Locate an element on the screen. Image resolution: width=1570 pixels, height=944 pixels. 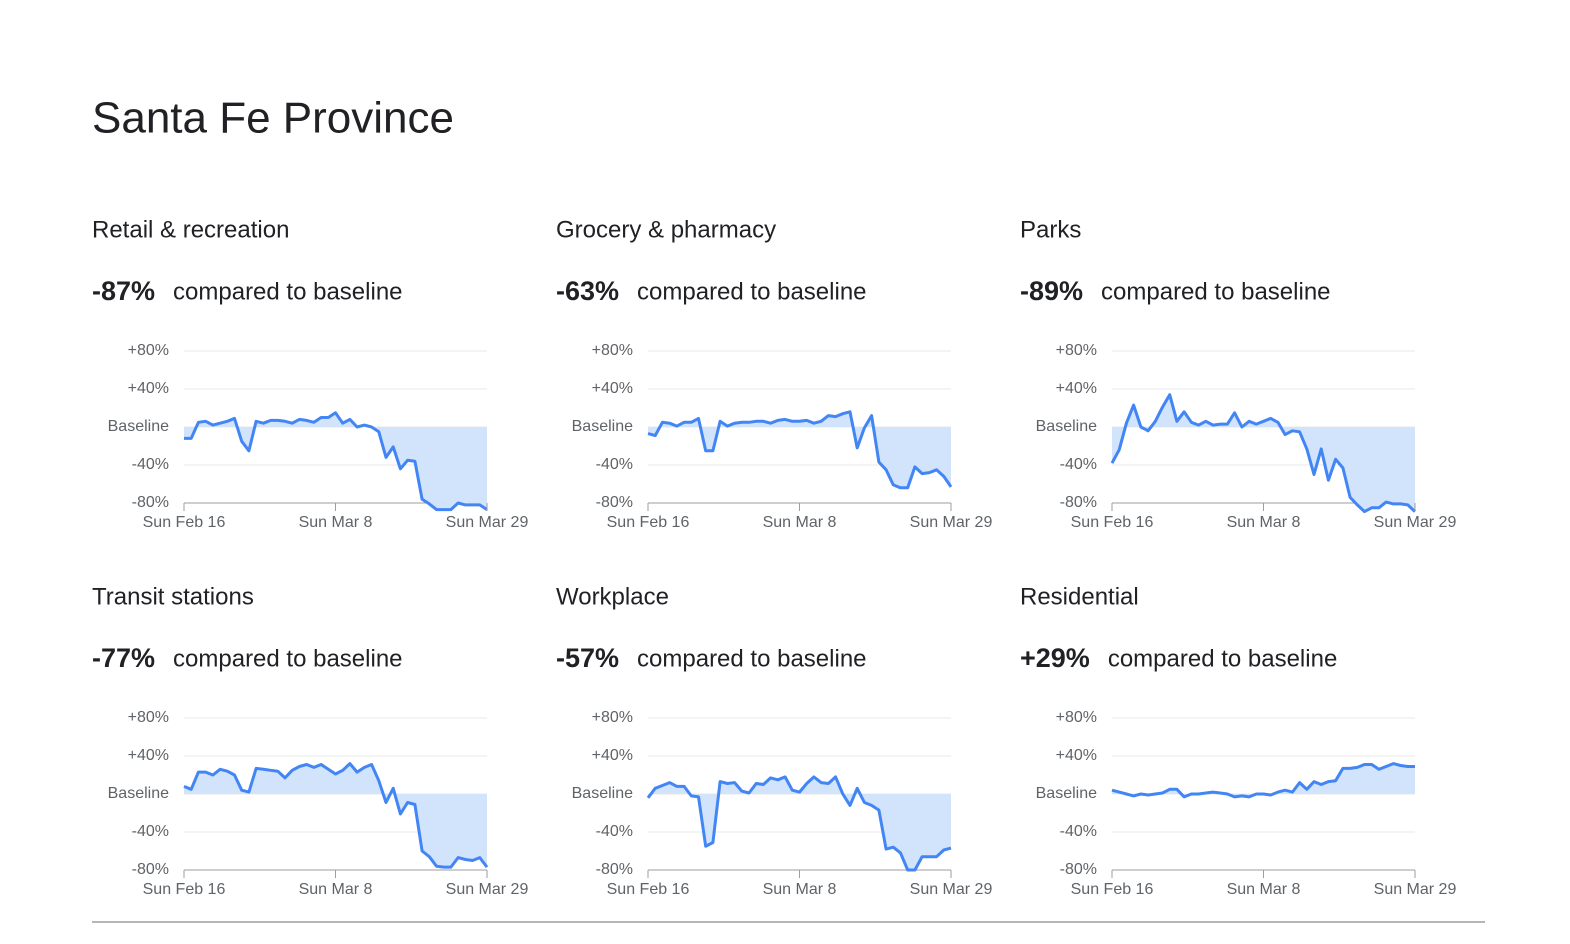
headline-value: -89% is located at coordinates (1051, 291).